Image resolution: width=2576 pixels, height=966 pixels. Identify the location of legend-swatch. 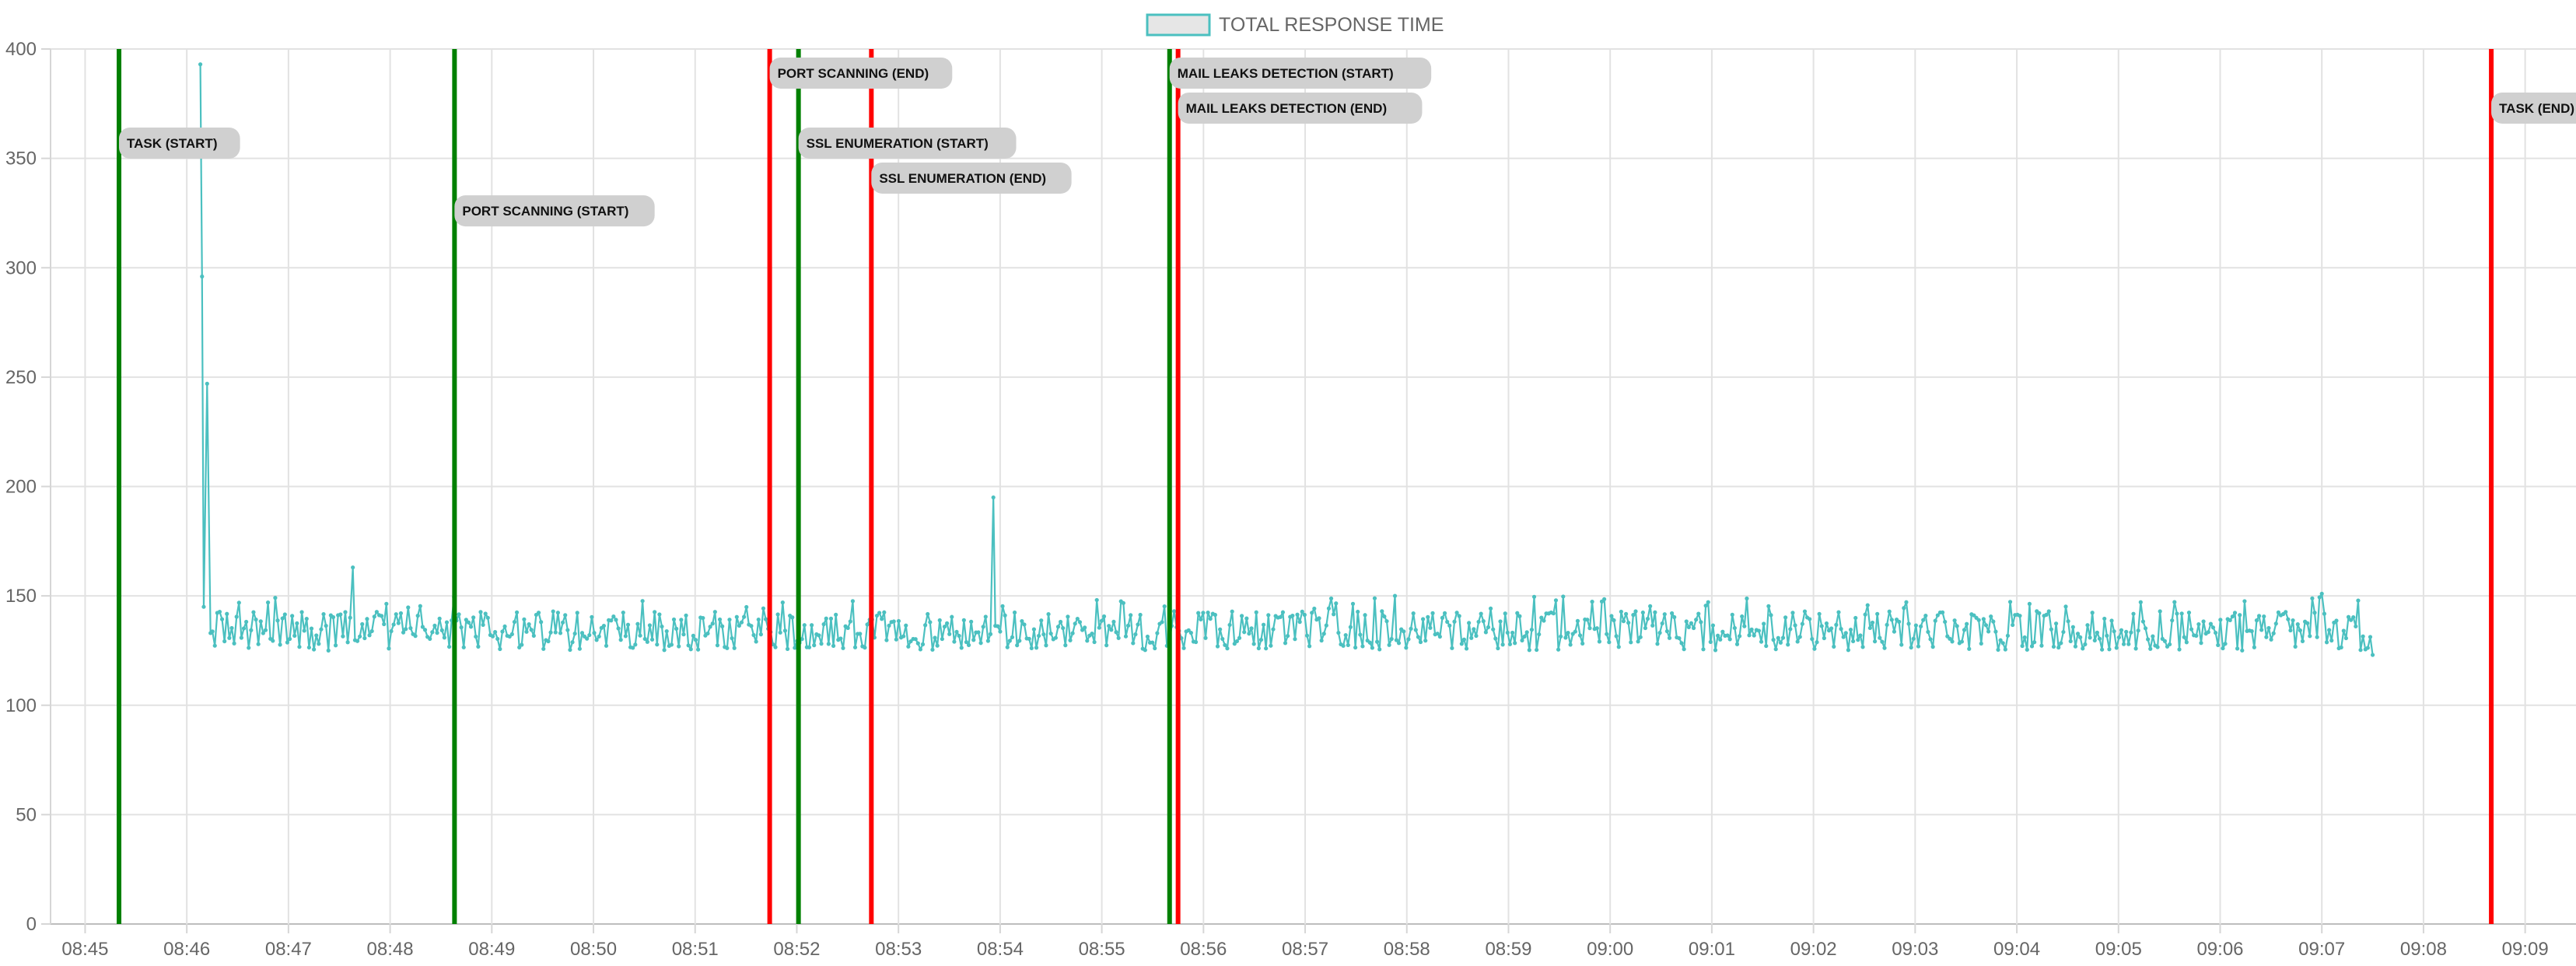
(1178, 25).